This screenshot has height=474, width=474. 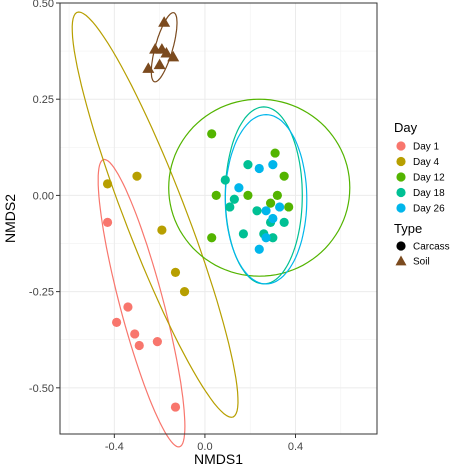 I want to click on legend-label: Day 1, so click(x=426, y=147).